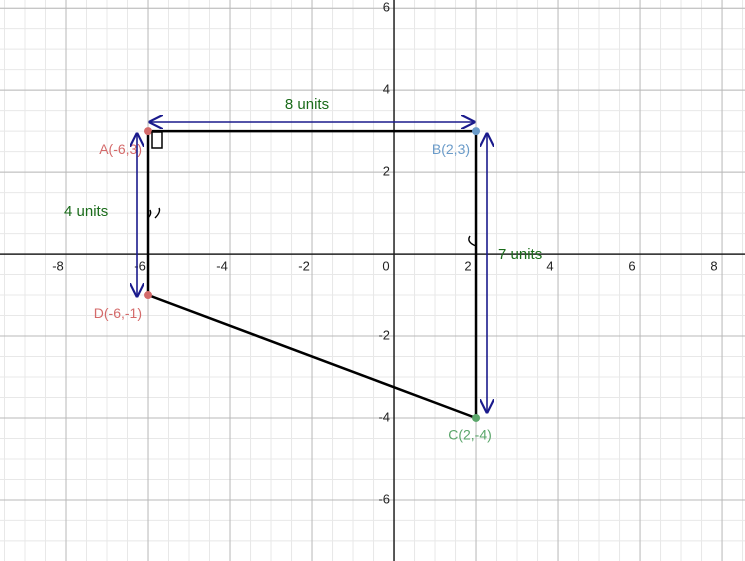 The image size is (745, 561). What do you see at coordinates (386, 89) in the screenshot?
I see `y-tick-label: 4` at bounding box center [386, 89].